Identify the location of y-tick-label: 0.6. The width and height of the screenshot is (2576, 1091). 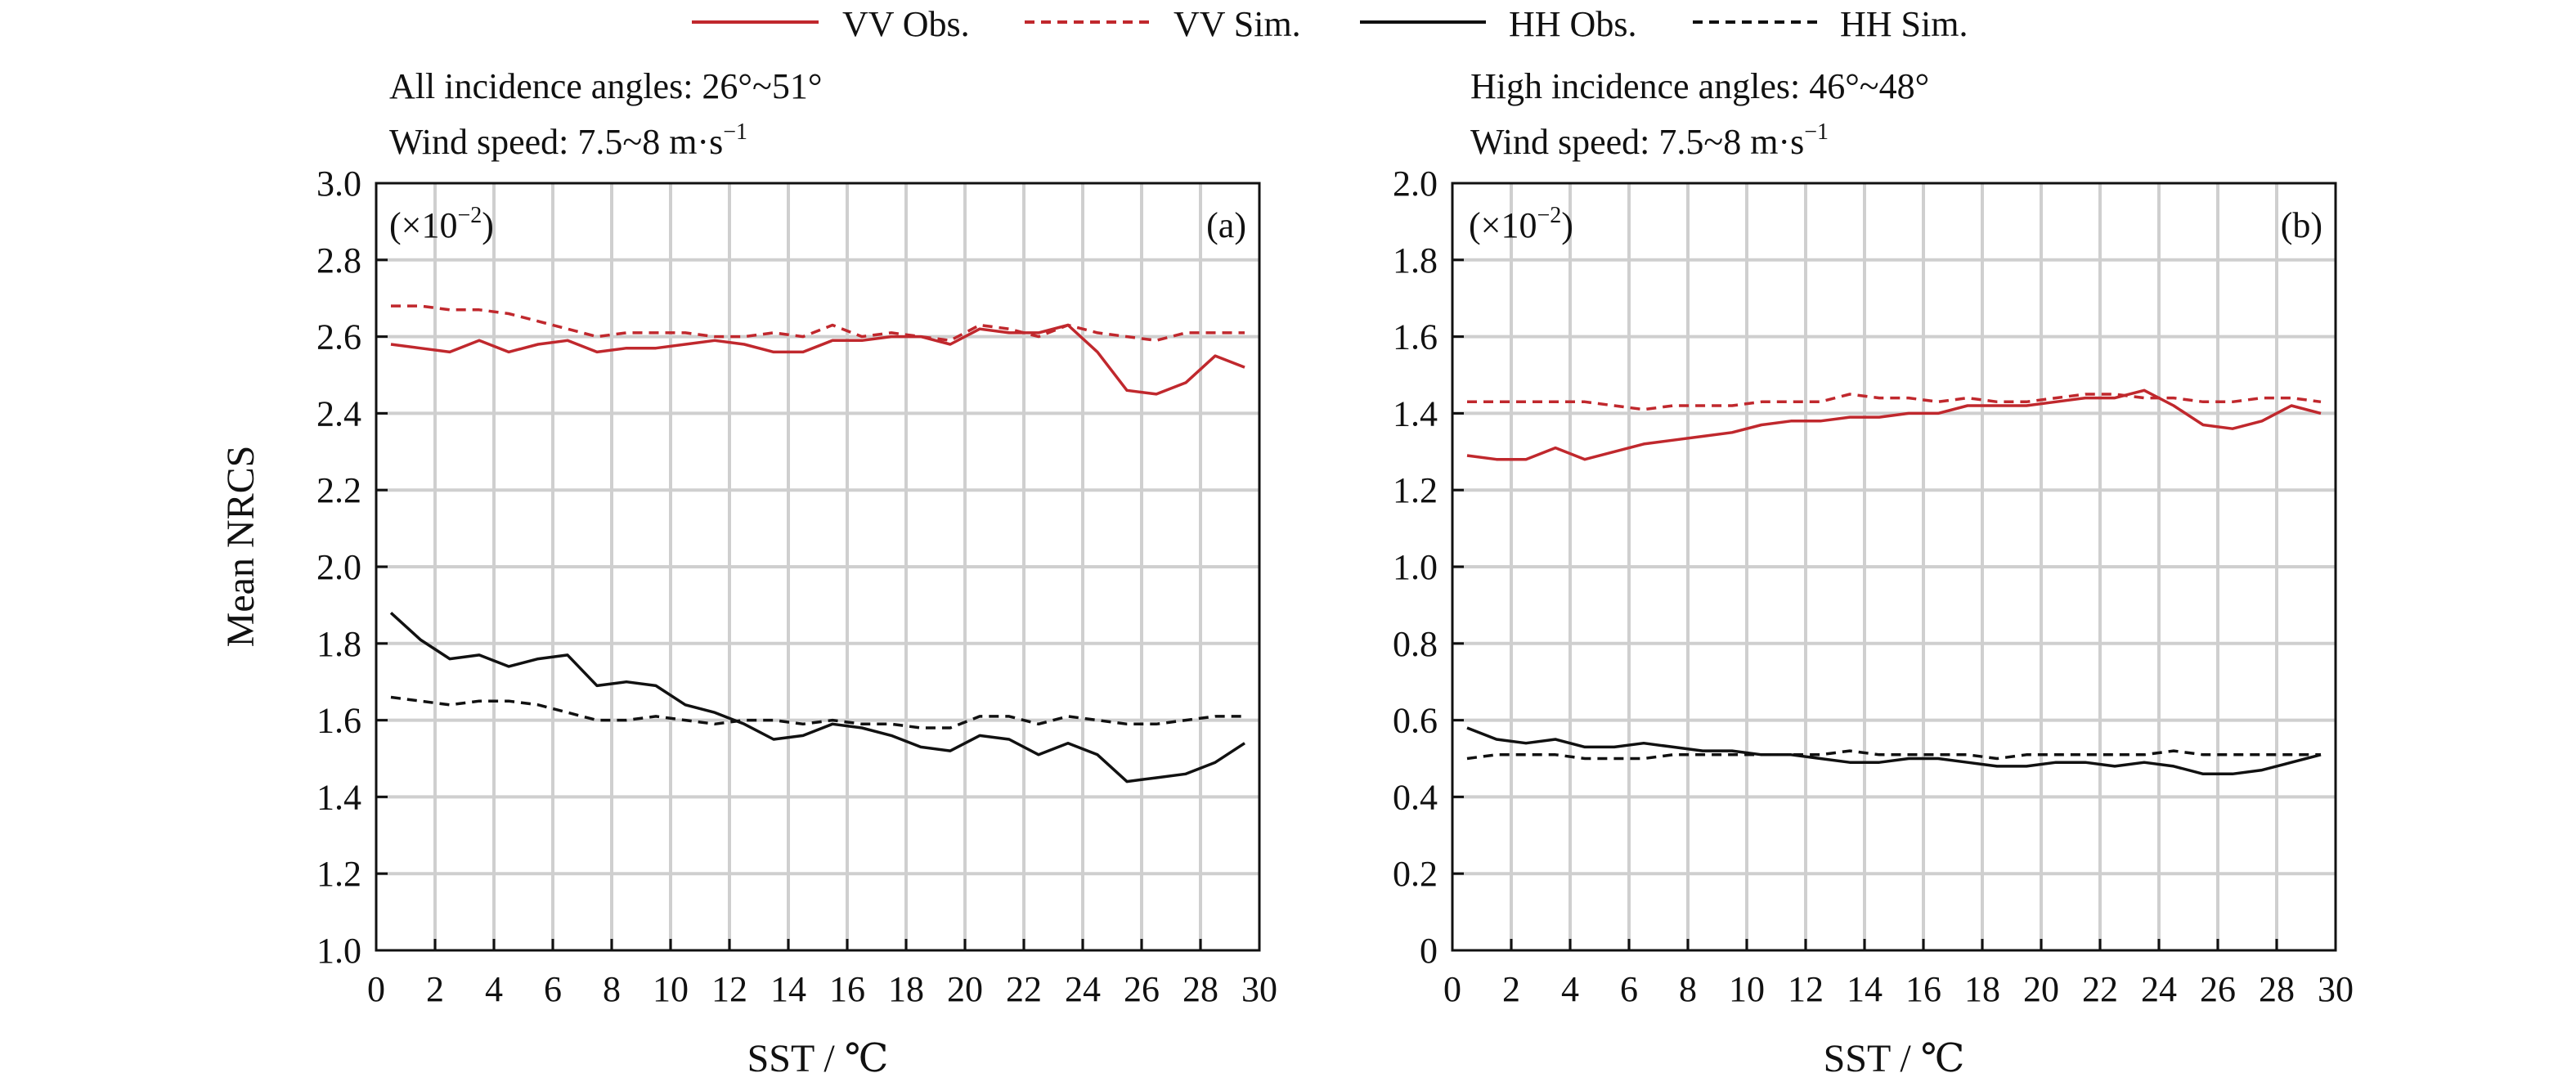
(1415, 721).